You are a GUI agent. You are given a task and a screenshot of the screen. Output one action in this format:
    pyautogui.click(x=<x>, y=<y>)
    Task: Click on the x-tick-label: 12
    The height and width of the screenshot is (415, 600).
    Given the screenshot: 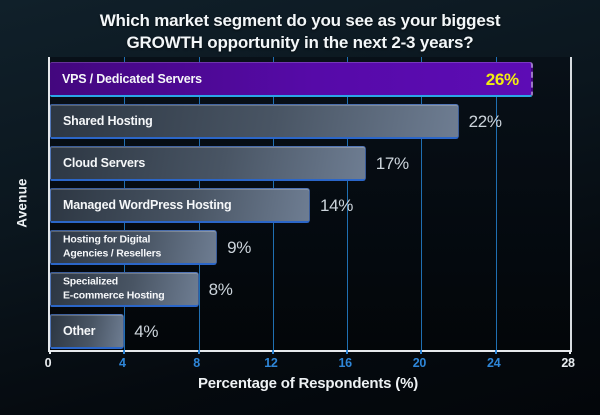 What is the action you would take?
    pyautogui.click(x=271, y=363)
    